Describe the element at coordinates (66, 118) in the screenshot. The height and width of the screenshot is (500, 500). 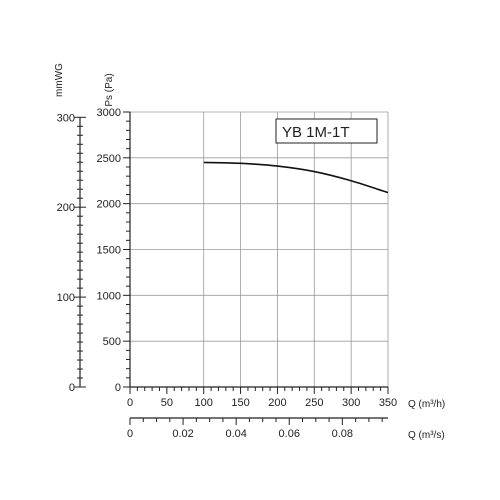
I see `y2-tick-label: 300` at that location.